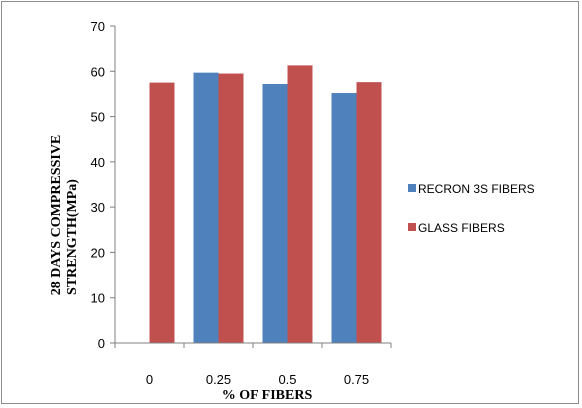 This screenshot has width=582, height=408. What do you see at coordinates (98, 252) in the screenshot?
I see `y-tick-label: 20` at bounding box center [98, 252].